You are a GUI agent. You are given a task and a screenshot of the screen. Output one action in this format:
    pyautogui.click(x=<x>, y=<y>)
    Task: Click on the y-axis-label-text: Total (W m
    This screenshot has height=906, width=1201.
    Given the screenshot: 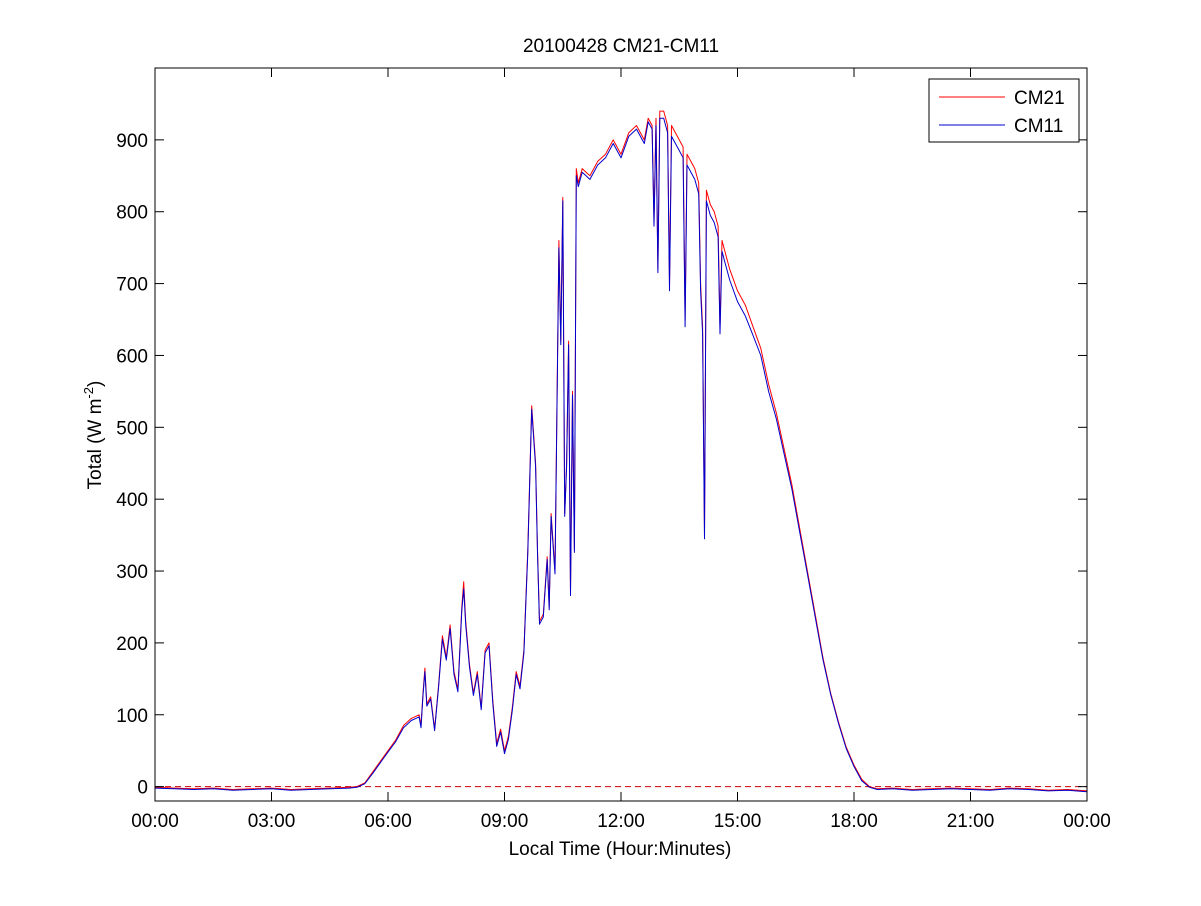 What is the action you would take?
    pyautogui.click(x=95, y=444)
    